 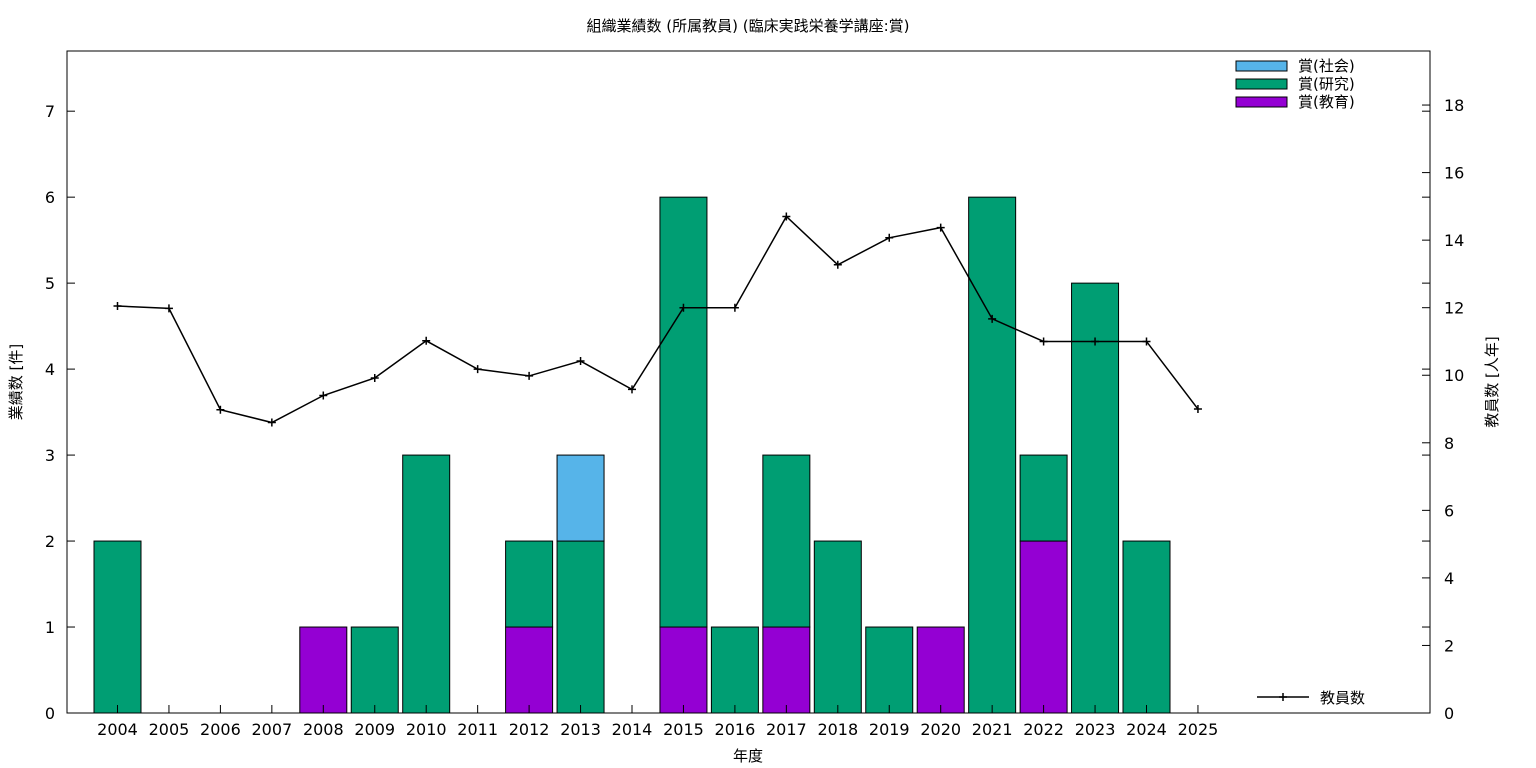 I want to click on x-tick-label-2018: 2018, so click(x=837, y=729).